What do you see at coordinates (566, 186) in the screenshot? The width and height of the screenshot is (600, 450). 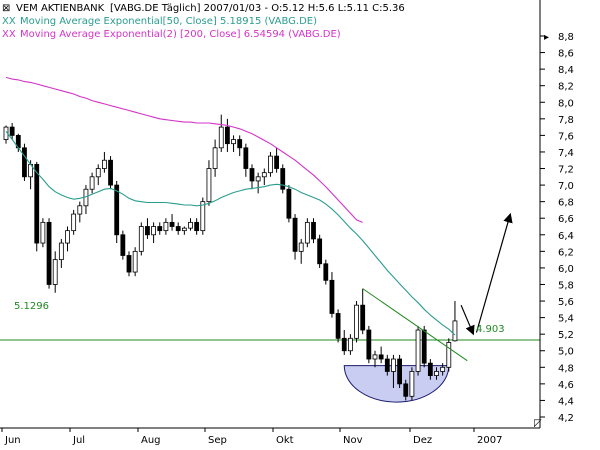 I see `y-tick-label: 7,0` at bounding box center [566, 186].